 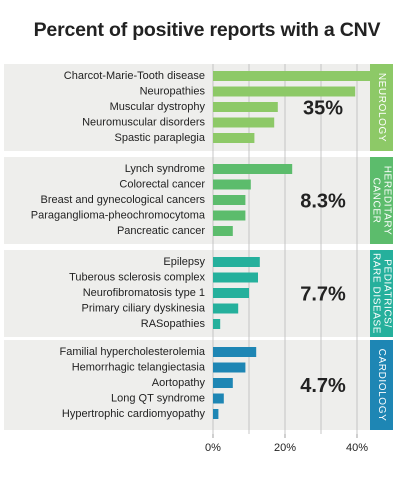 What do you see at coordinates (161, 231) in the screenshot?
I see `category-label: Pancreatic cancer` at bounding box center [161, 231].